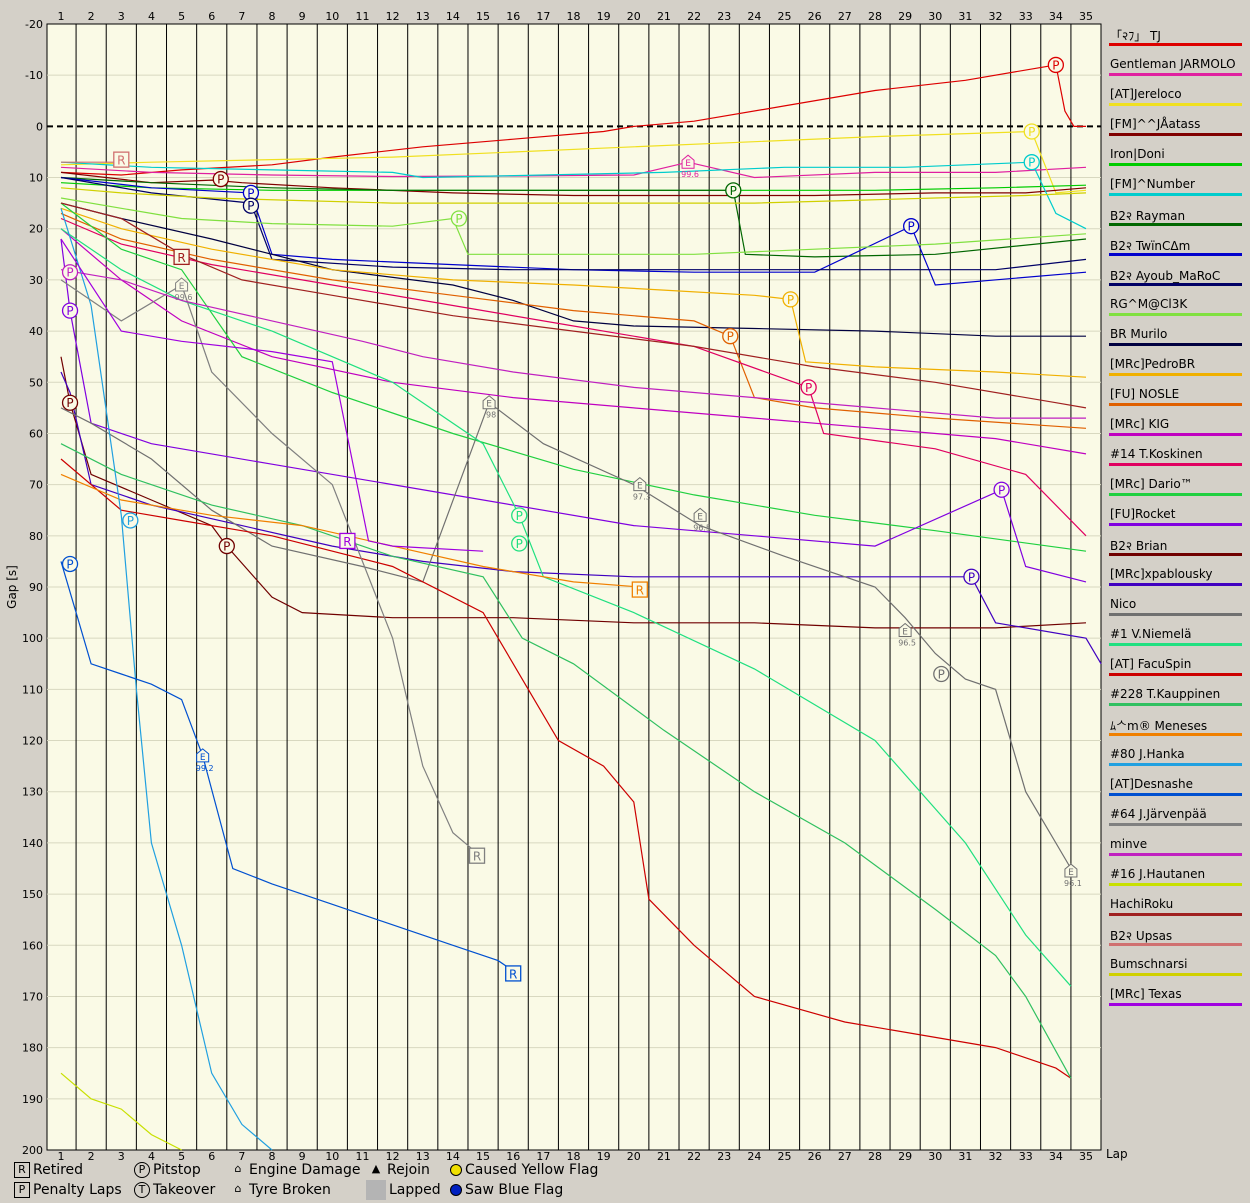  I want to click on legend-item: [MRc] Dario™, so click(1176, 489).